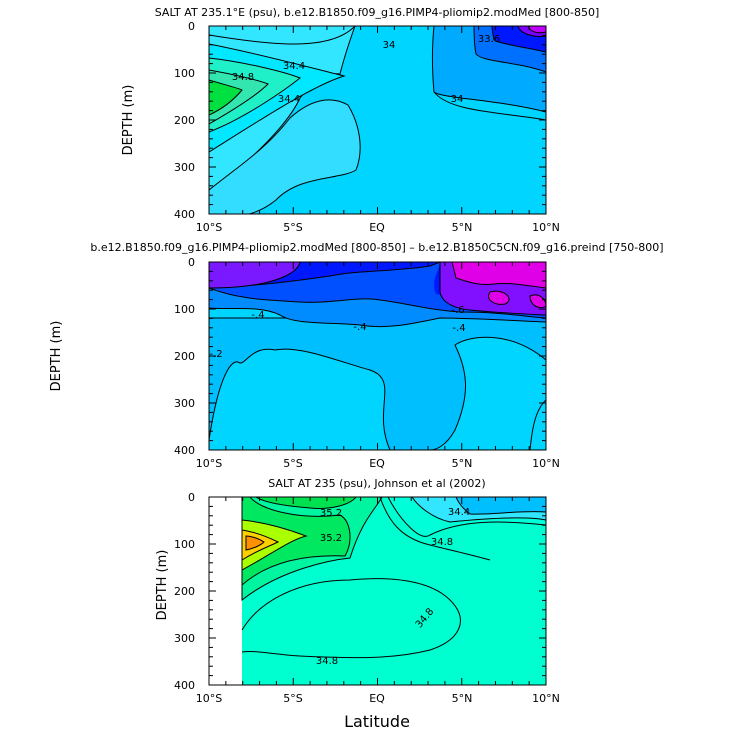 Image resolution: width=732 pixels, height=743 pixels. What do you see at coordinates (191, 26) in the screenshot?
I see `p1-ytick-0: 0` at bounding box center [191, 26].